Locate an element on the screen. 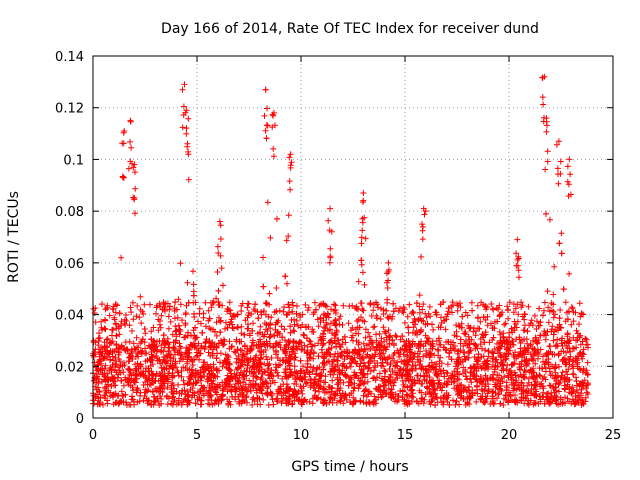 The width and height of the screenshot is (640, 480). y-tick-label: 0.02 is located at coordinates (69, 367).